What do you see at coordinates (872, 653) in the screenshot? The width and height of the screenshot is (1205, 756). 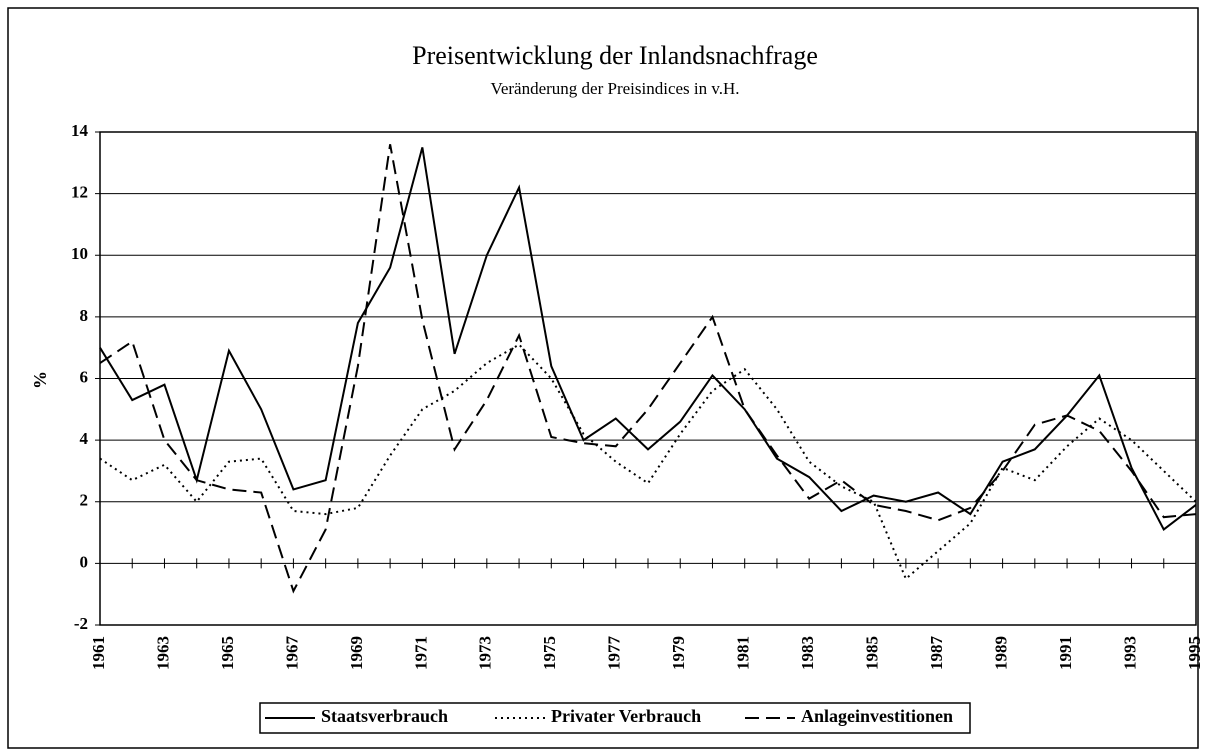 I see `x-tick-label: 1985` at bounding box center [872, 653].